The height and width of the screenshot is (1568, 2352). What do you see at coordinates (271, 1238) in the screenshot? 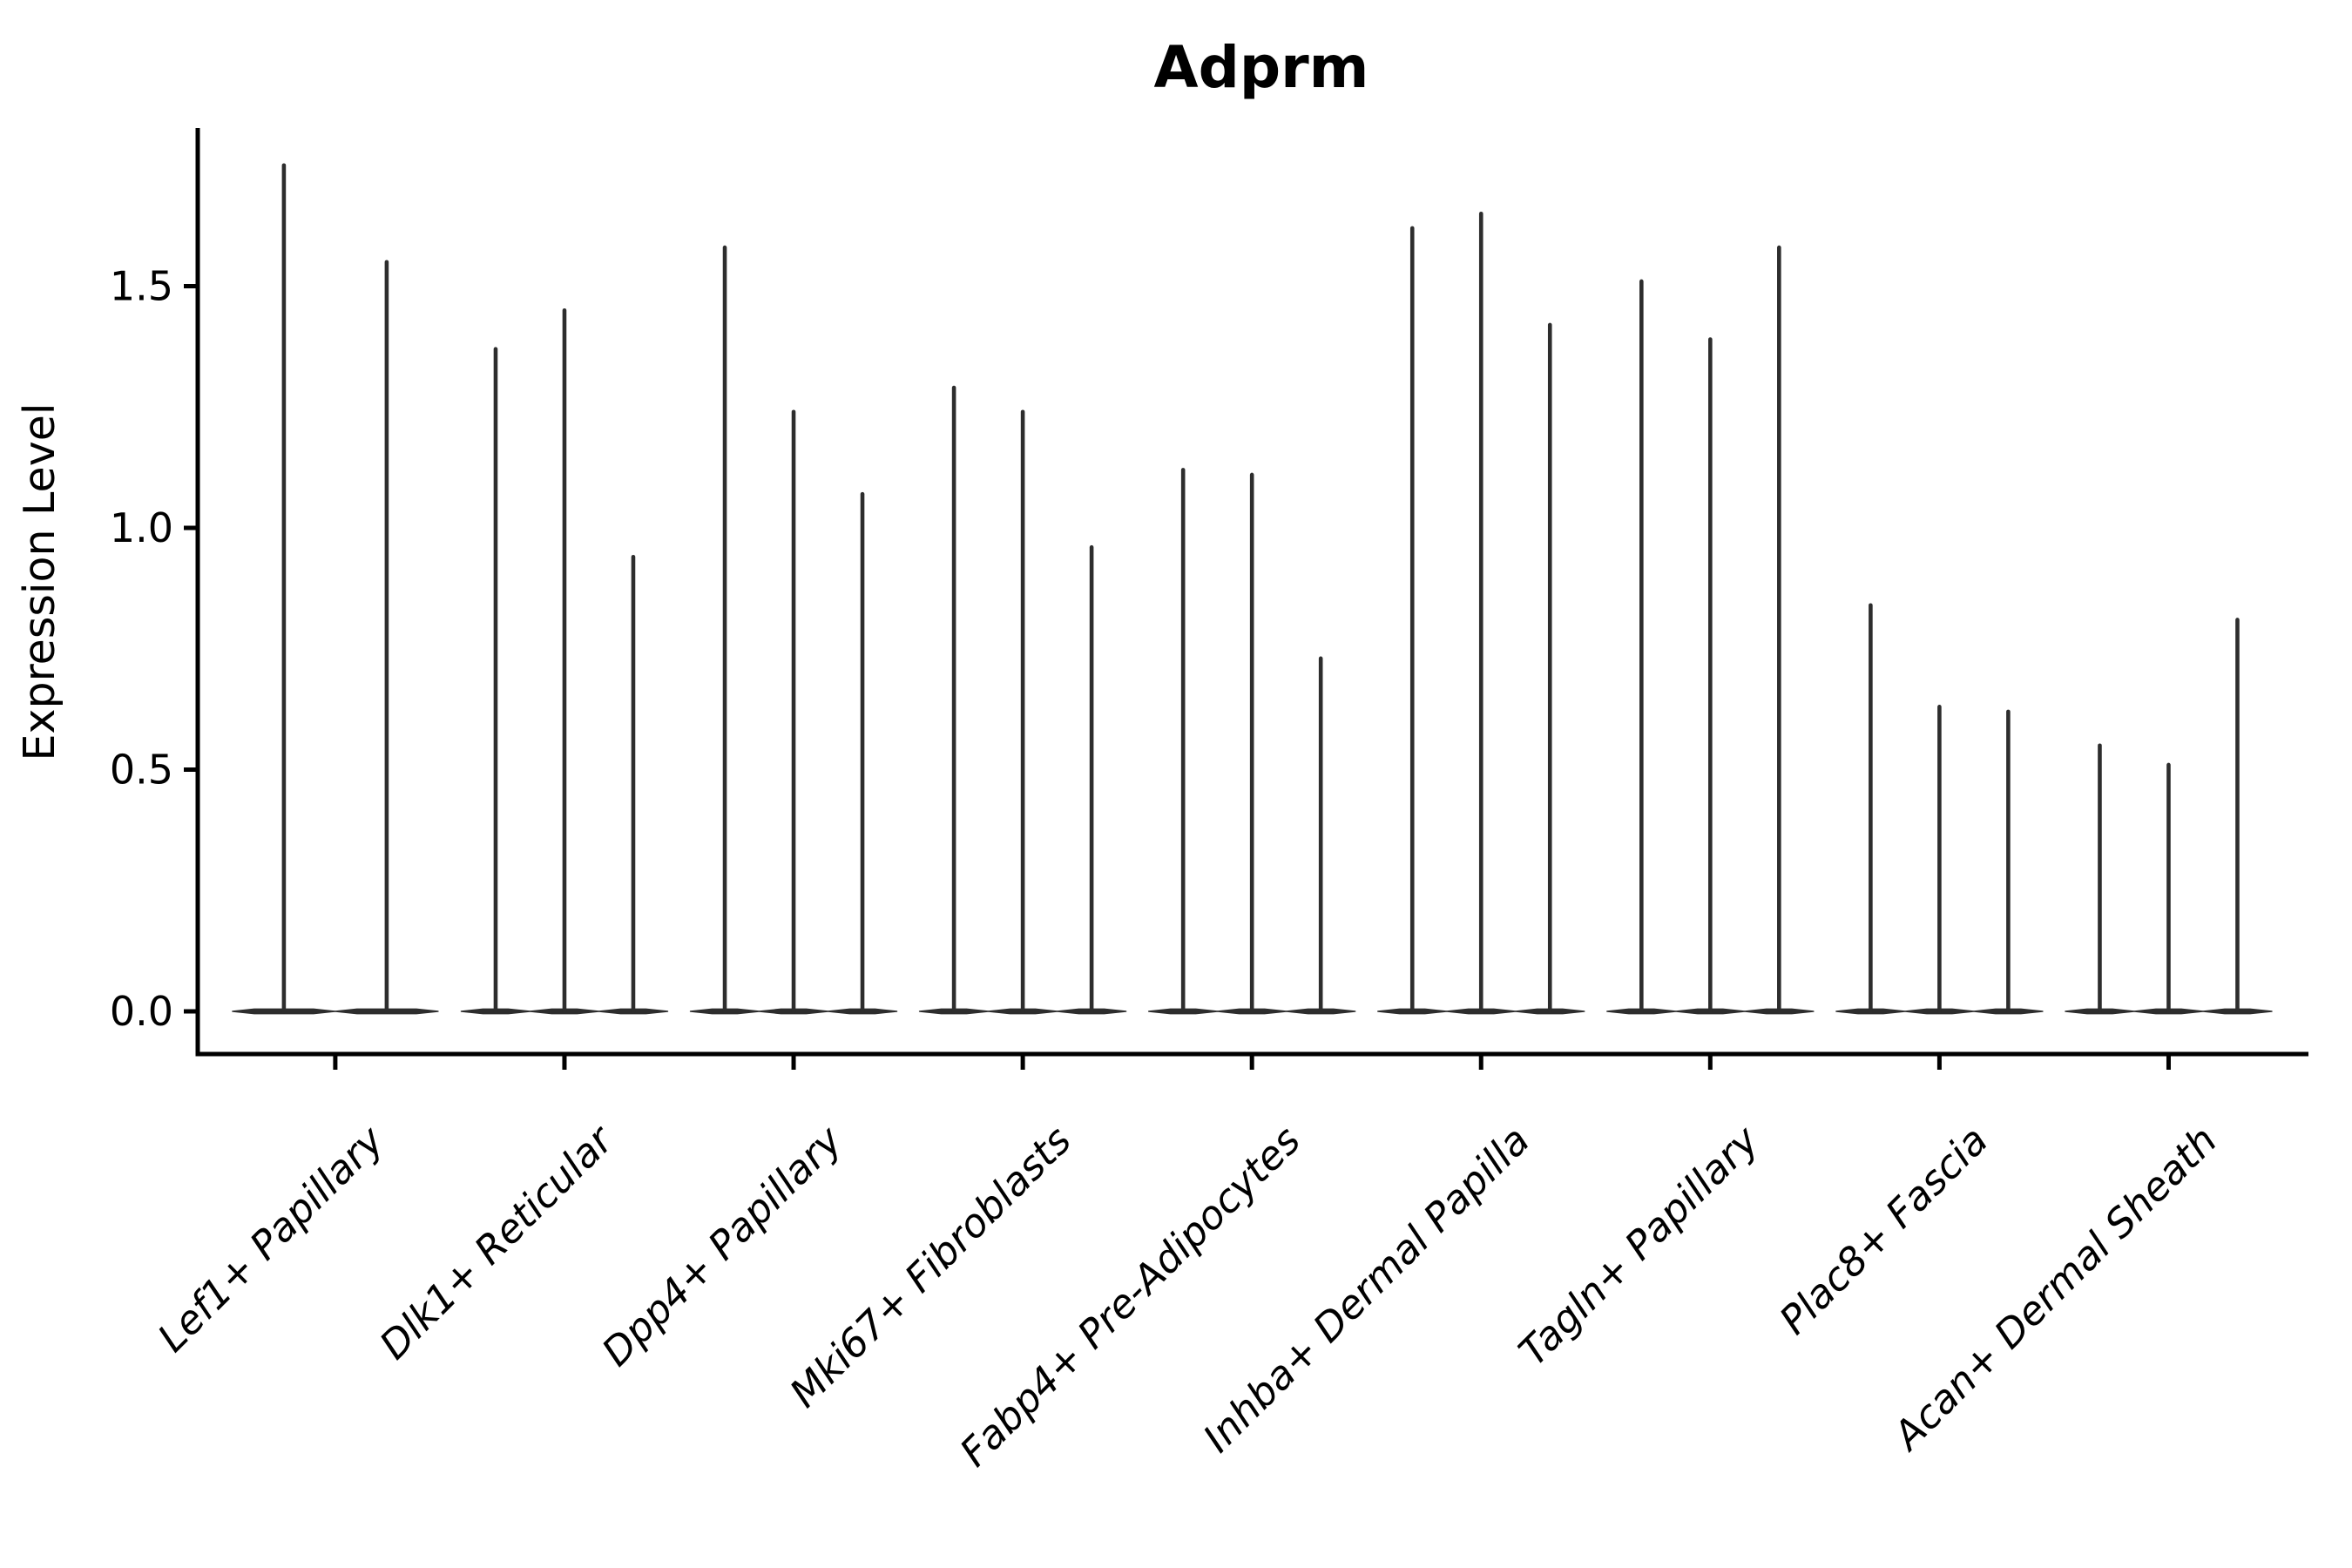
I see `x-category-label: Lef1+ Papillary` at bounding box center [271, 1238].